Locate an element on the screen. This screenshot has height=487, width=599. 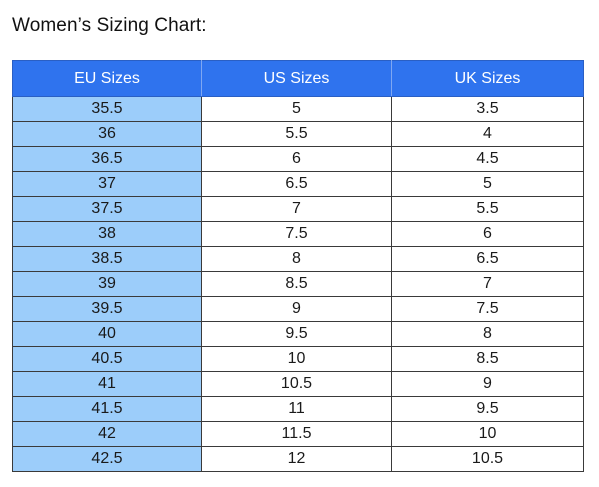
header-row: EU Sizes US Sizes UK Sizes is located at coordinates (298, 78).